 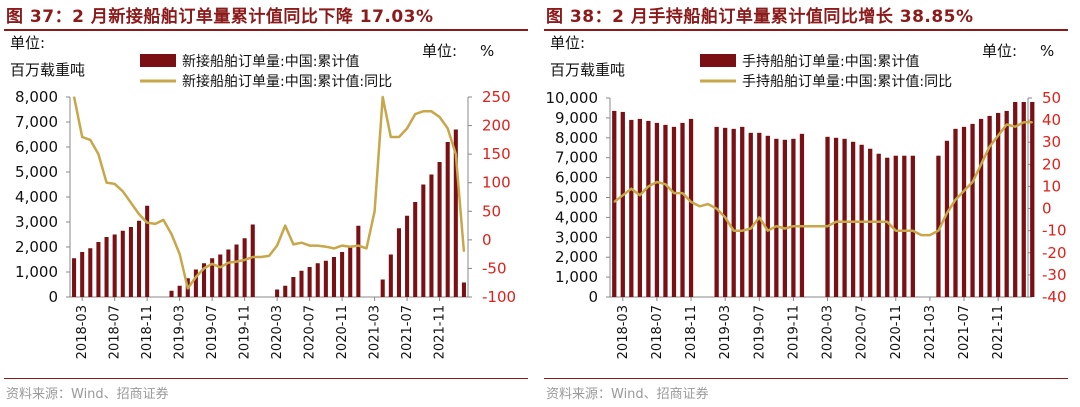 What do you see at coordinates (576, 257) in the screenshot?
I see `left-tick-label: 2,000` at bounding box center [576, 257].